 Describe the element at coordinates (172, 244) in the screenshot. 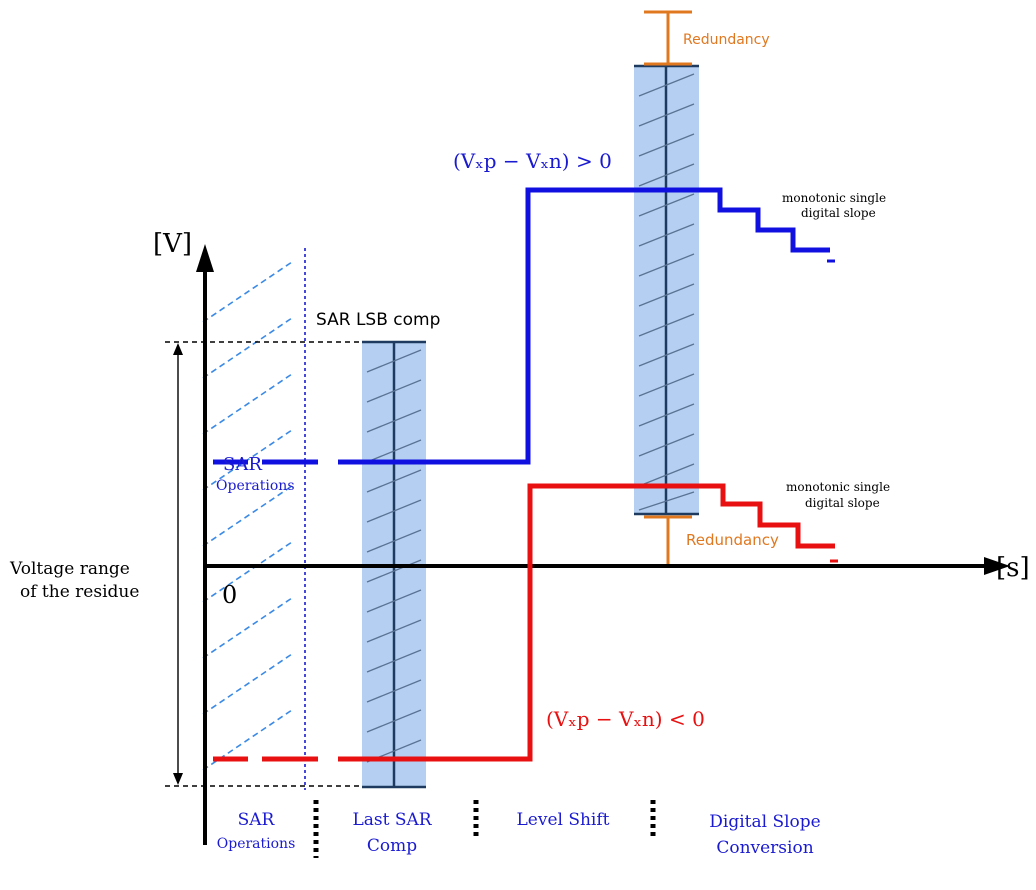

I see `y-axis-label: [V]` at that location.